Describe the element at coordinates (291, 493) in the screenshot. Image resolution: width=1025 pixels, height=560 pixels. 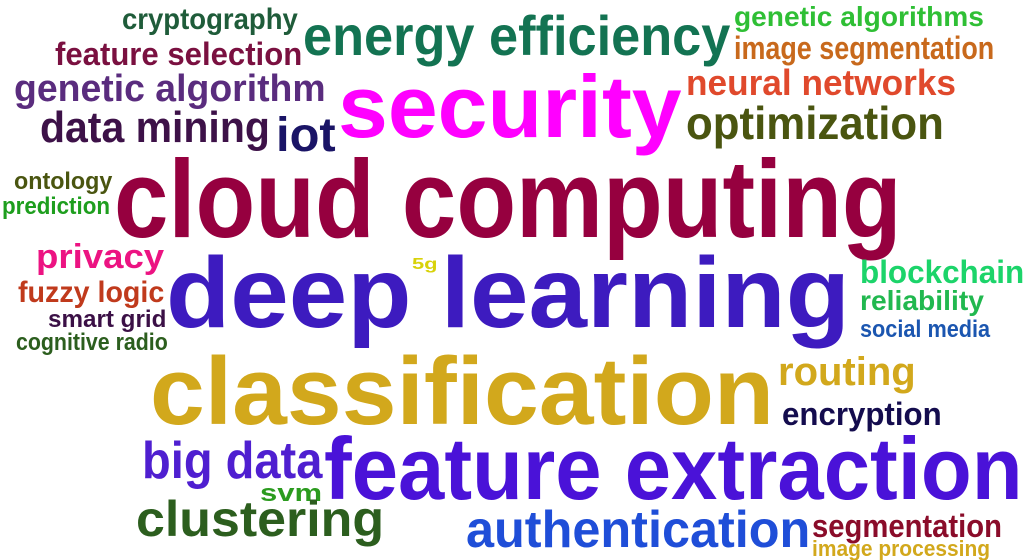
I see `word-svm: svm` at that location.